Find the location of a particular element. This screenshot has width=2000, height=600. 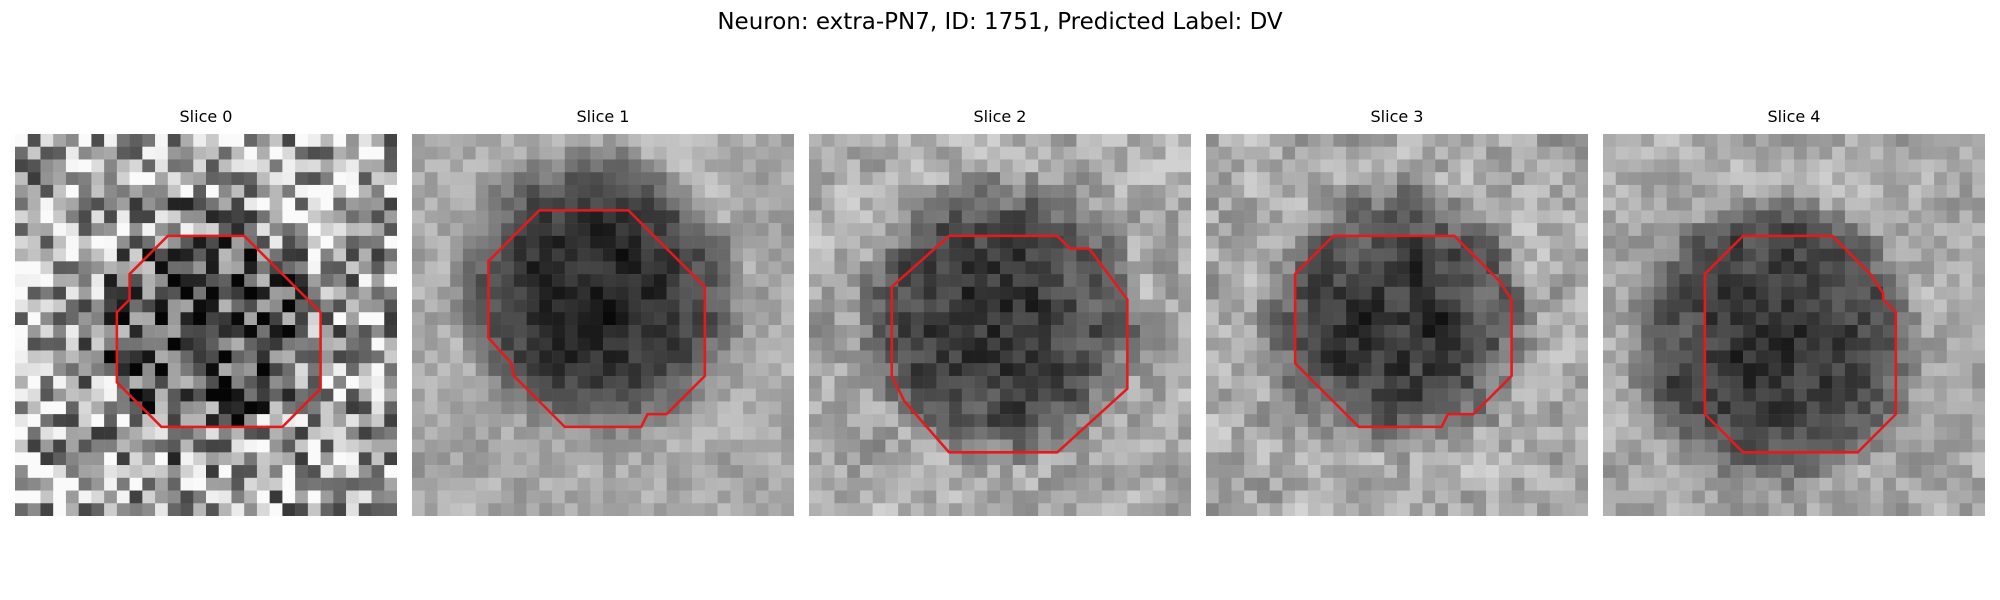

slice-title: Slice 2 is located at coordinates (1000, 116).